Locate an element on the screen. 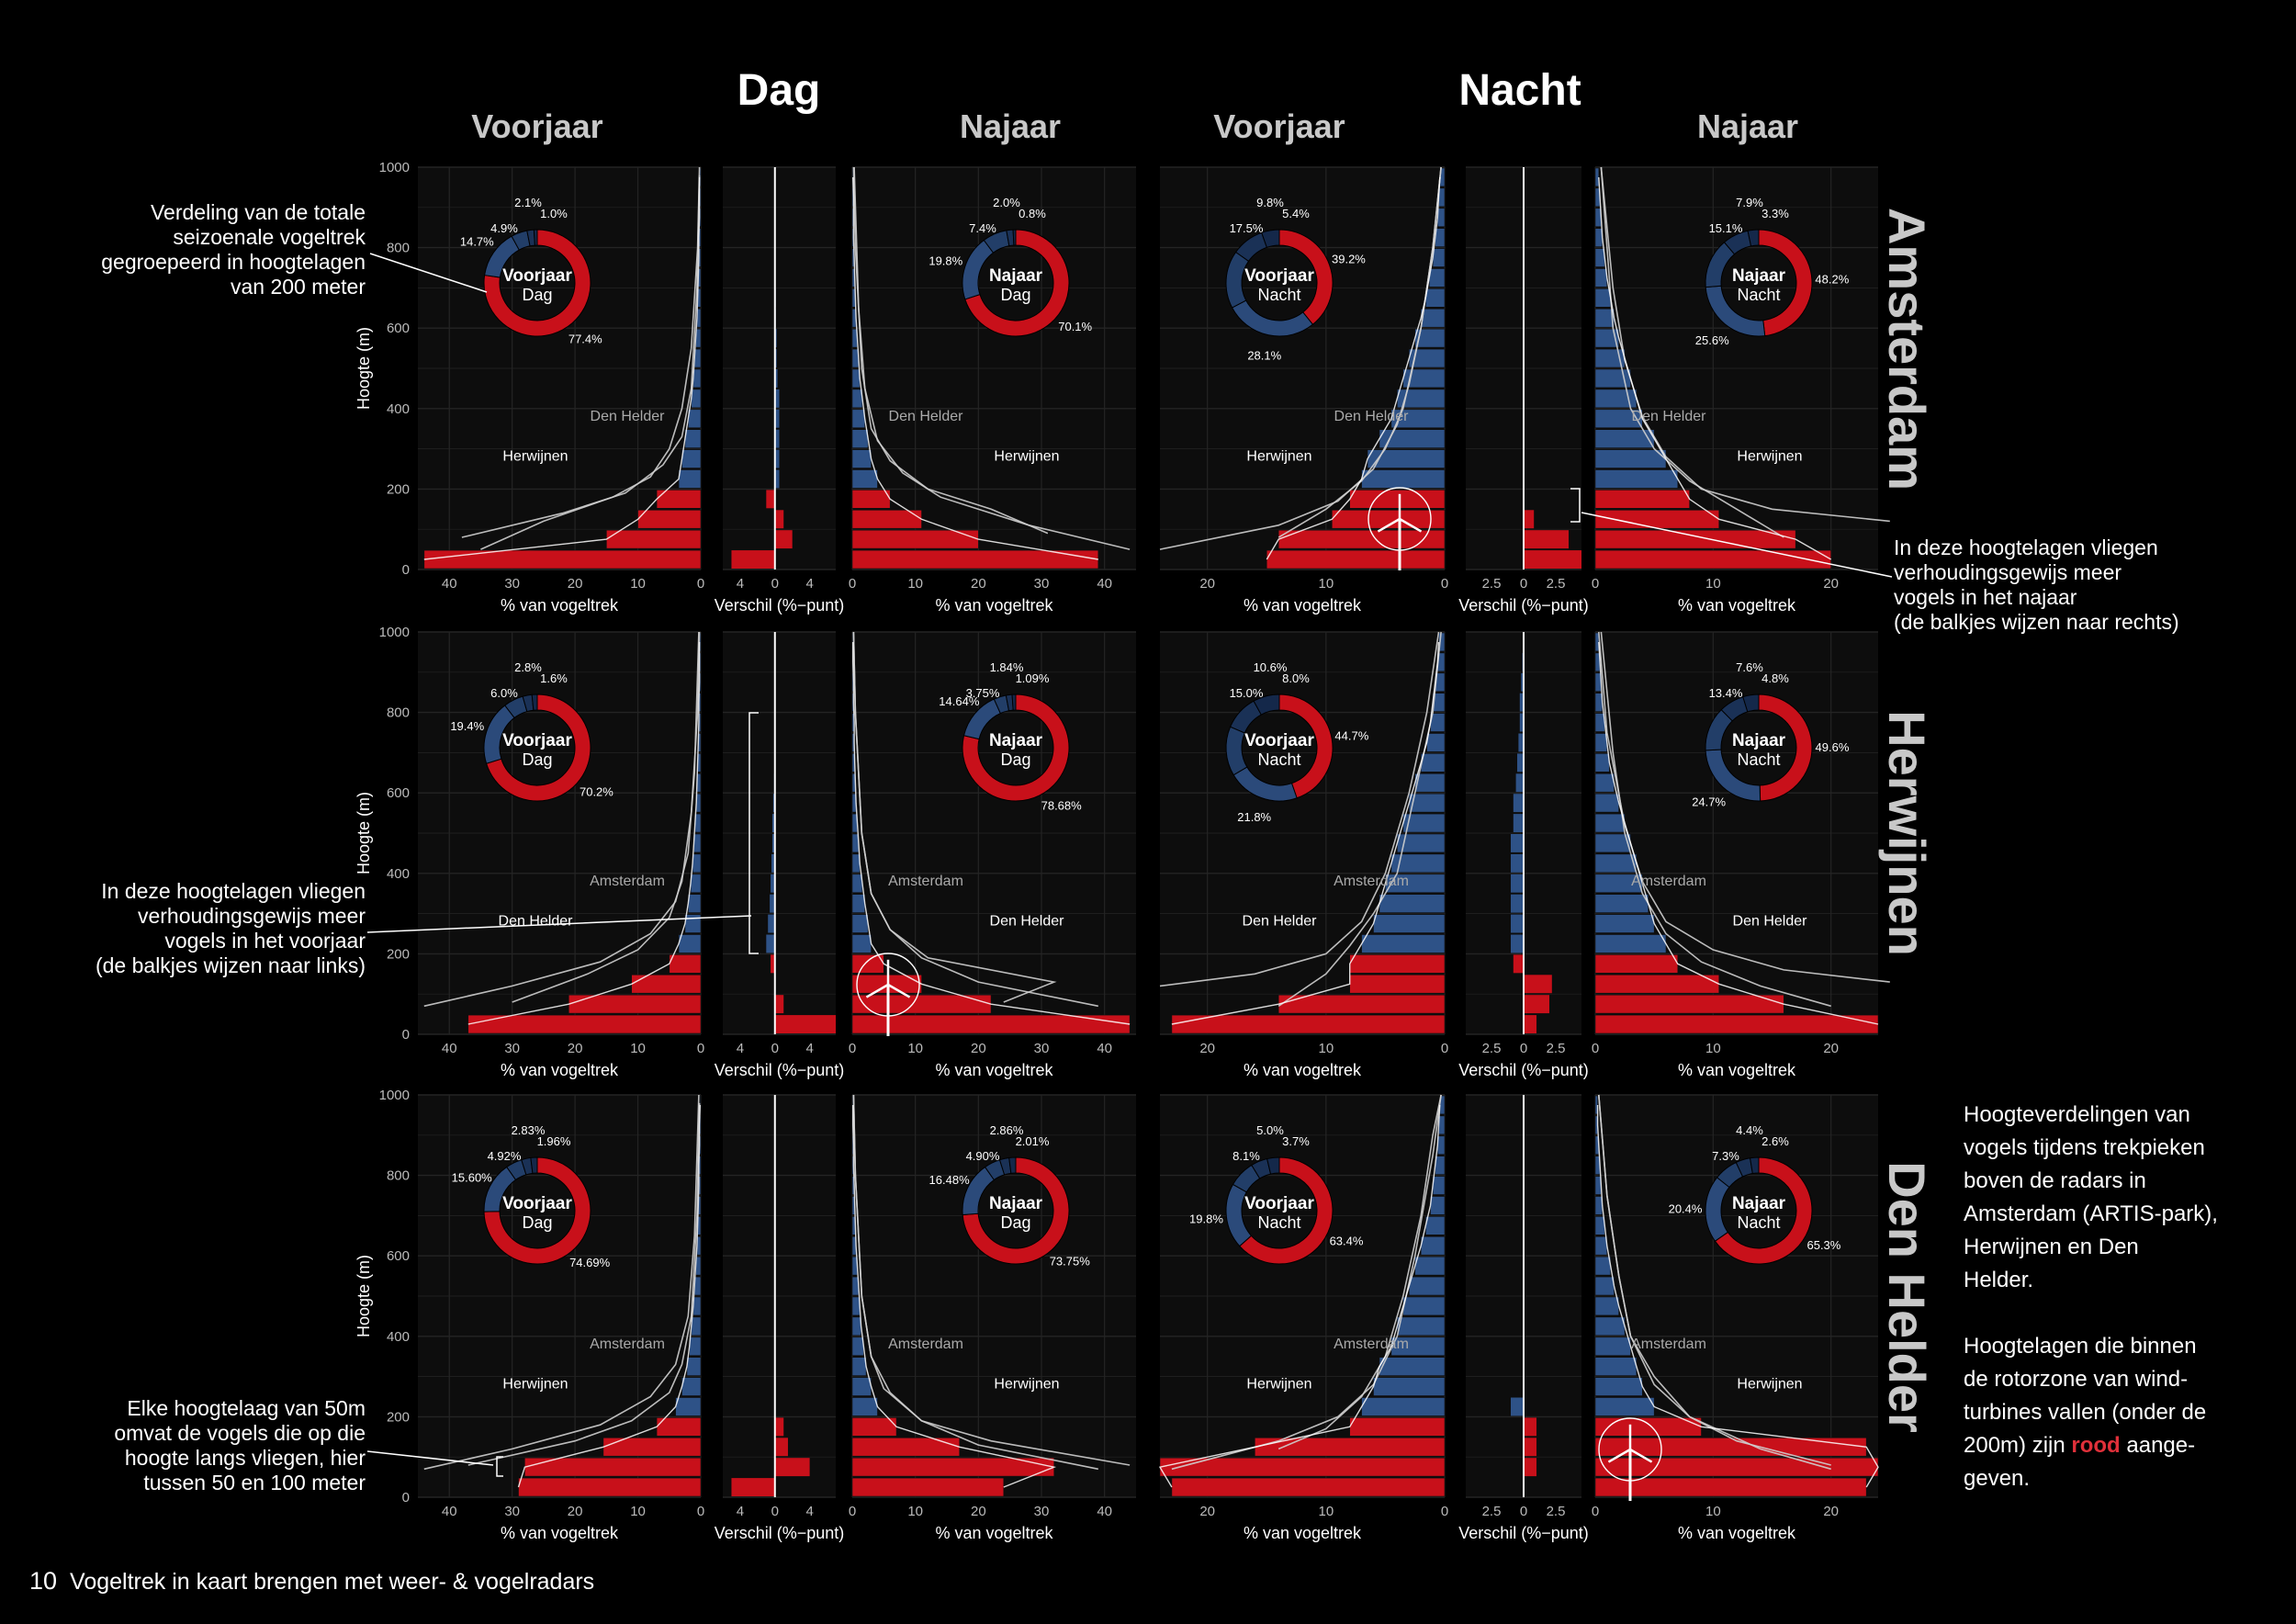 The height and width of the screenshot is (1624, 2296). donut-pct-label: 1.84% is located at coordinates (1007, 667).